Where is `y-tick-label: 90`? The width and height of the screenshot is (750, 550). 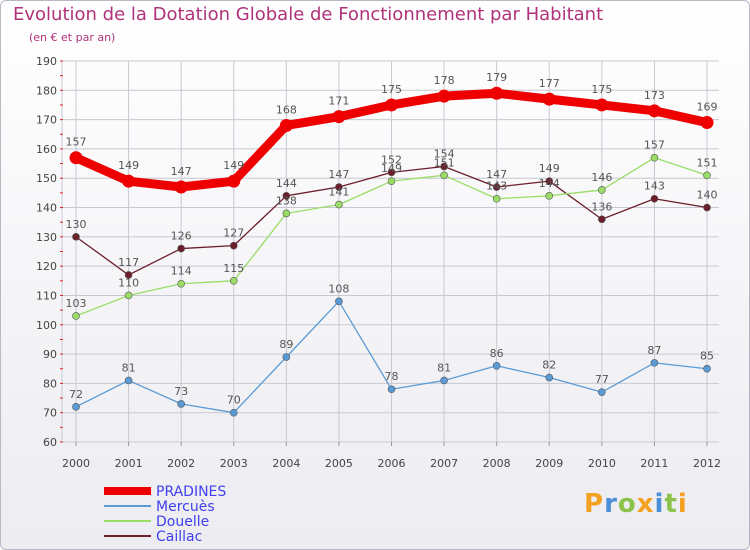
y-tick-label: 90 is located at coordinates (50, 354).